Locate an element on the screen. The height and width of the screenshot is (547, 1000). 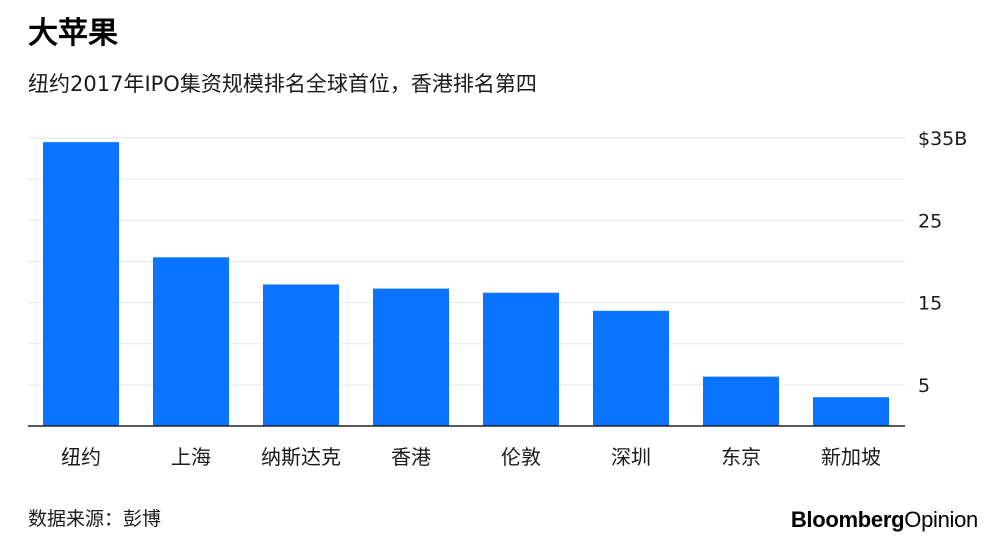
source-note: 数据来源：彭博 is located at coordinates (95, 519).